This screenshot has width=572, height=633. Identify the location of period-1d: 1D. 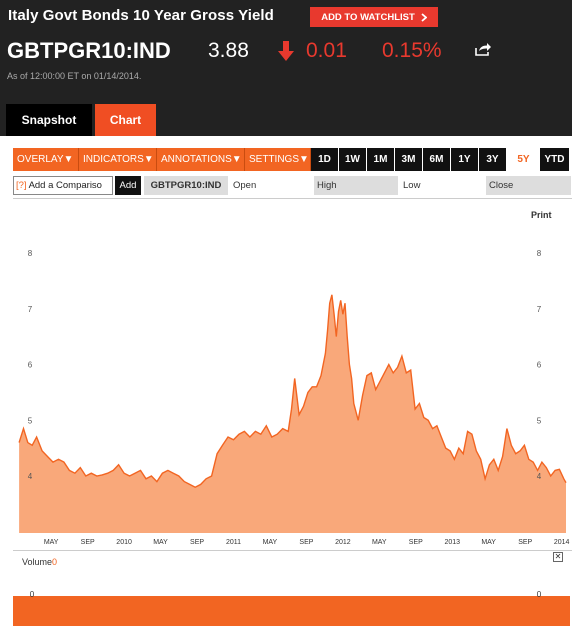
(324, 159).